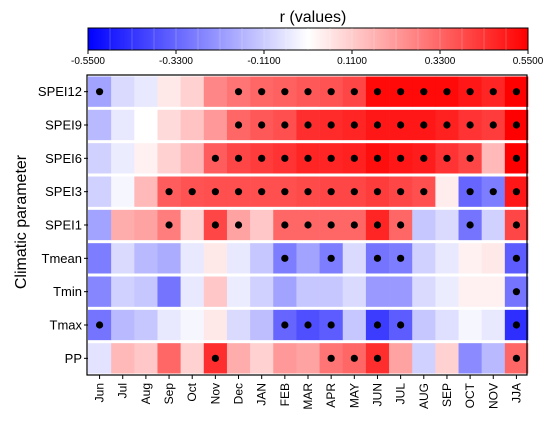 The height and width of the screenshot is (425, 550). I want to click on row-label: Tmax, so click(66, 325).